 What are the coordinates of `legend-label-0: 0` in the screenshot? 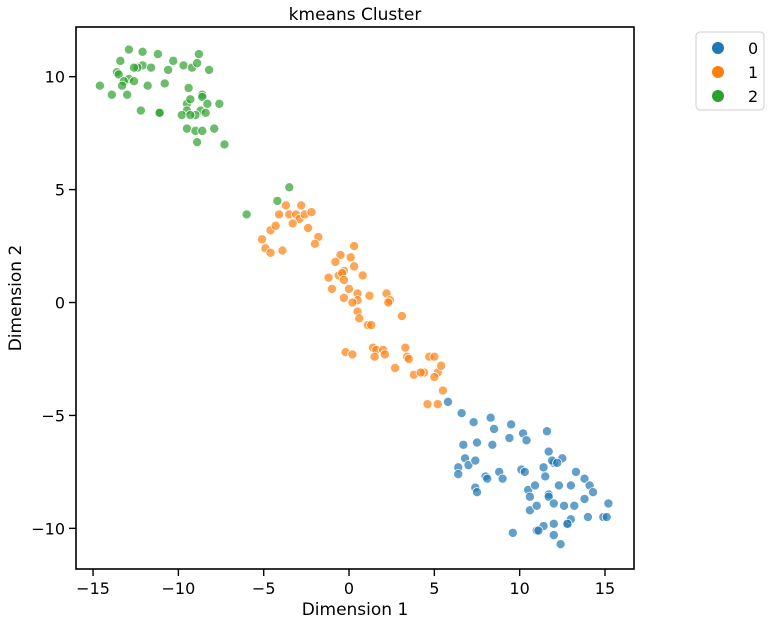 It's located at (753, 48).